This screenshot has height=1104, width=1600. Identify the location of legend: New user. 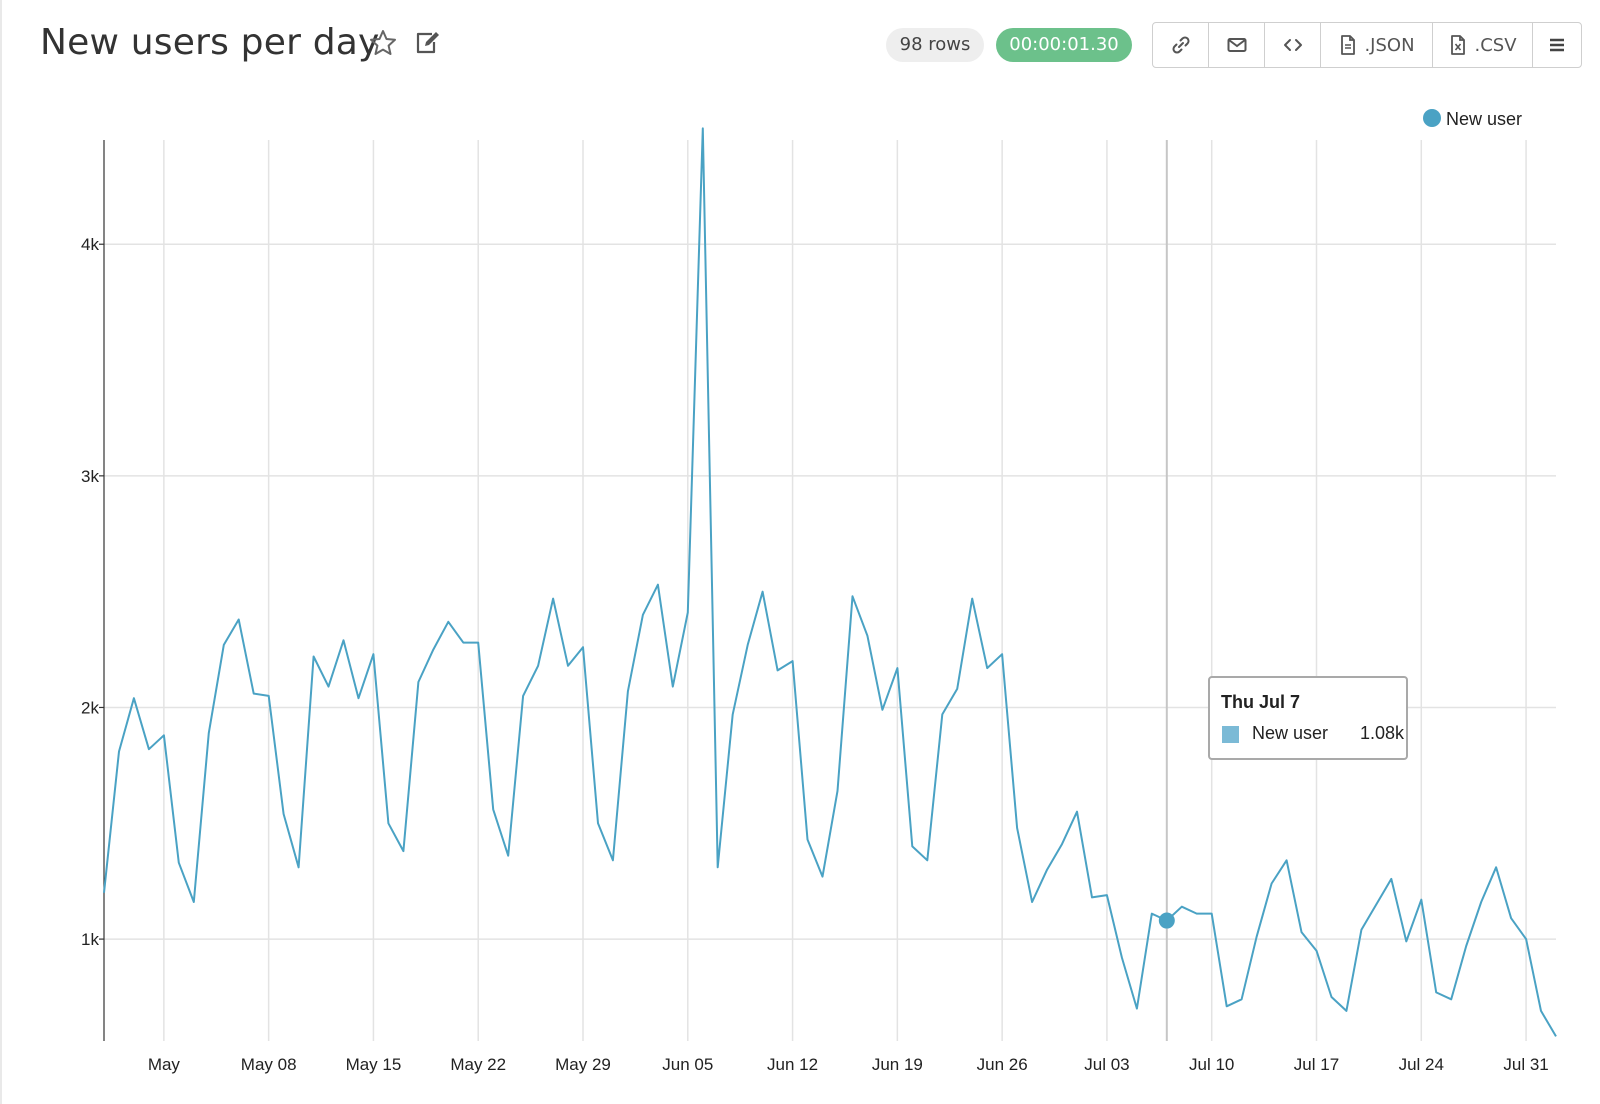
(1472, 119).